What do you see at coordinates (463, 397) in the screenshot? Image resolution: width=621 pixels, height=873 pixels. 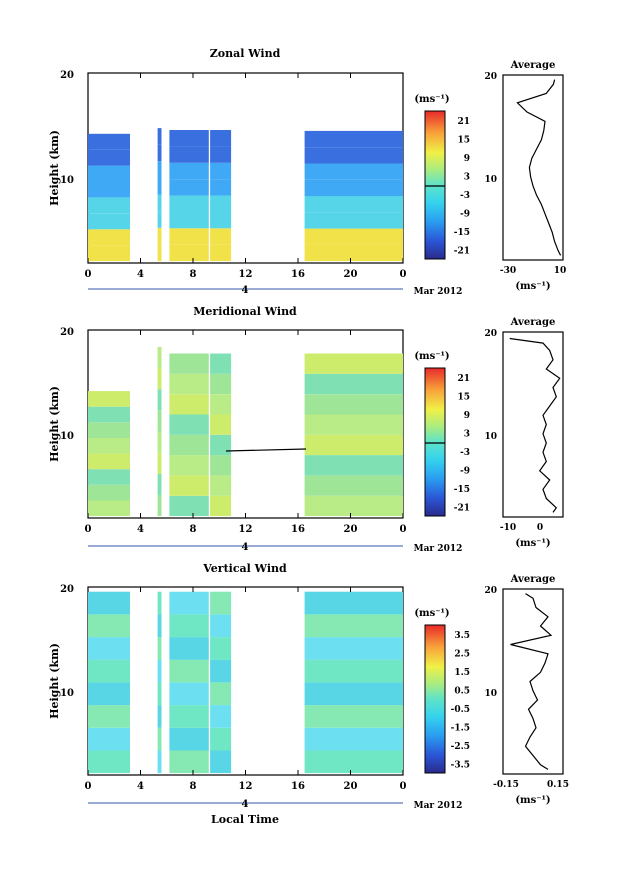 I see `colorbar-tick-label: 15` at bounding box center [463, 397].